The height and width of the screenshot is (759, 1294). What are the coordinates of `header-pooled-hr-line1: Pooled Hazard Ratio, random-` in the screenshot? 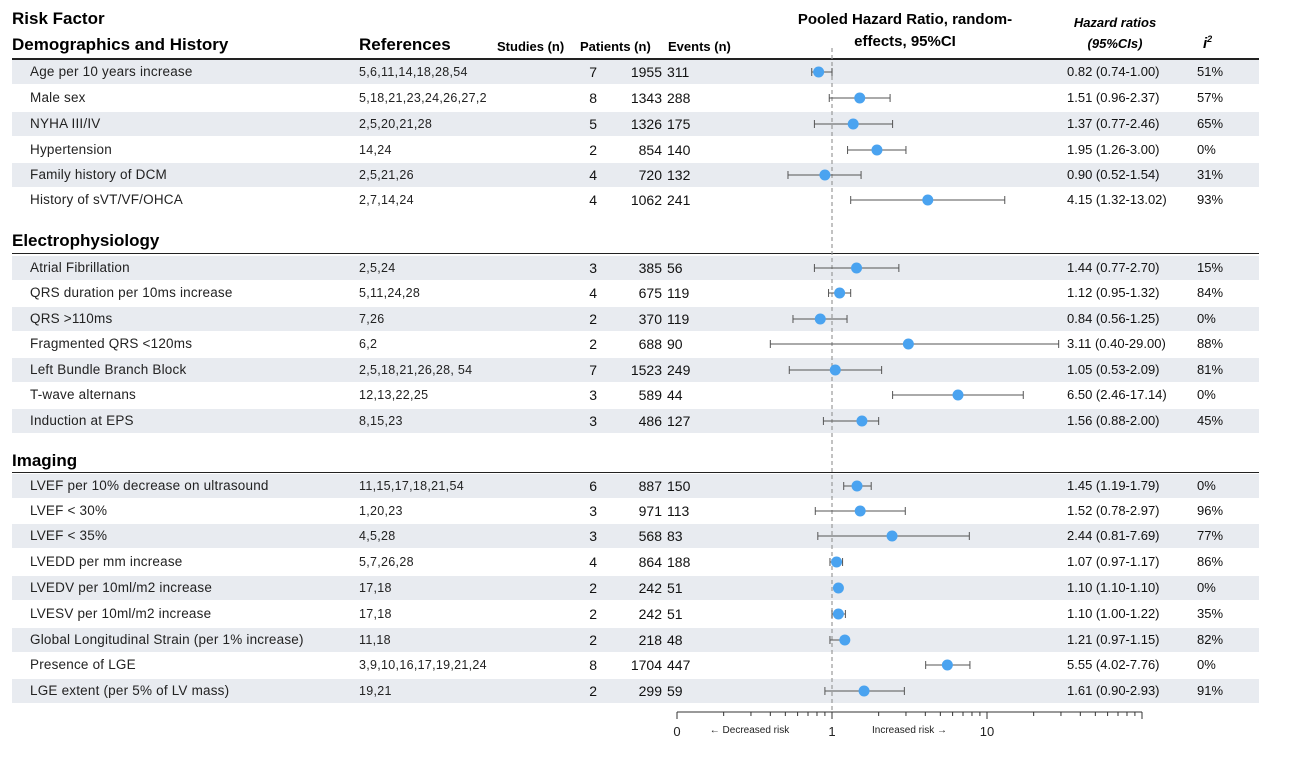 It's located at (905, 19).